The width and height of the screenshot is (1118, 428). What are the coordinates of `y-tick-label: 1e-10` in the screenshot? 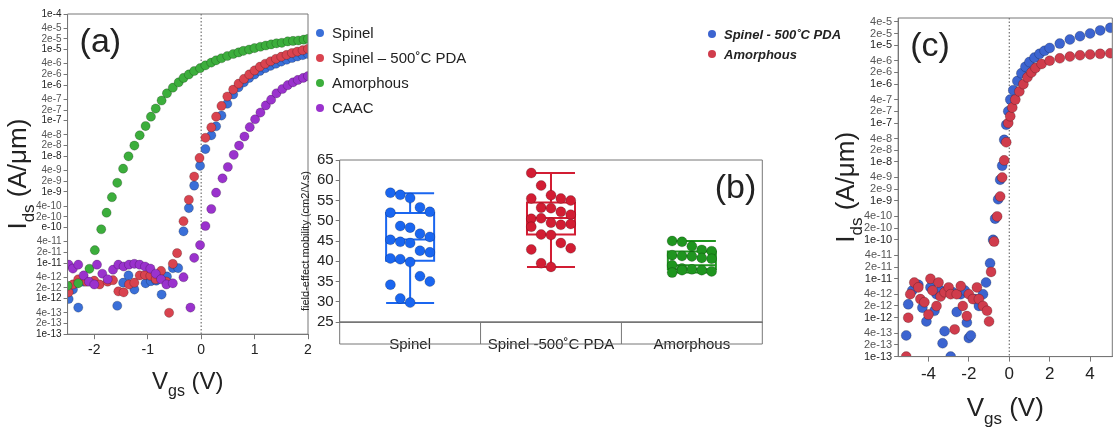 It's located at (878, 238).